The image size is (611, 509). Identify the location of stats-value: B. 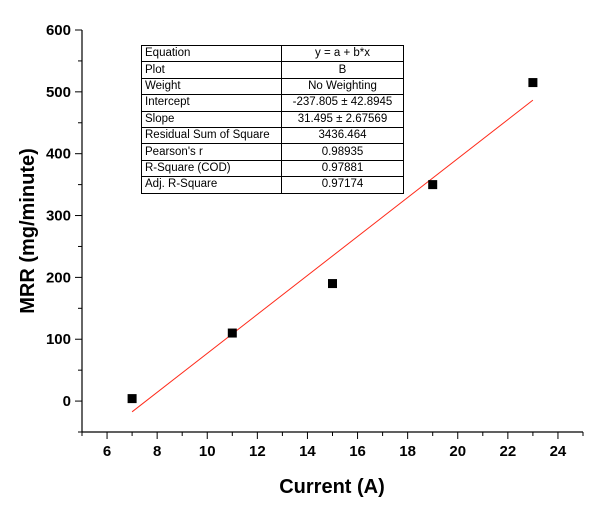
(342, 70).